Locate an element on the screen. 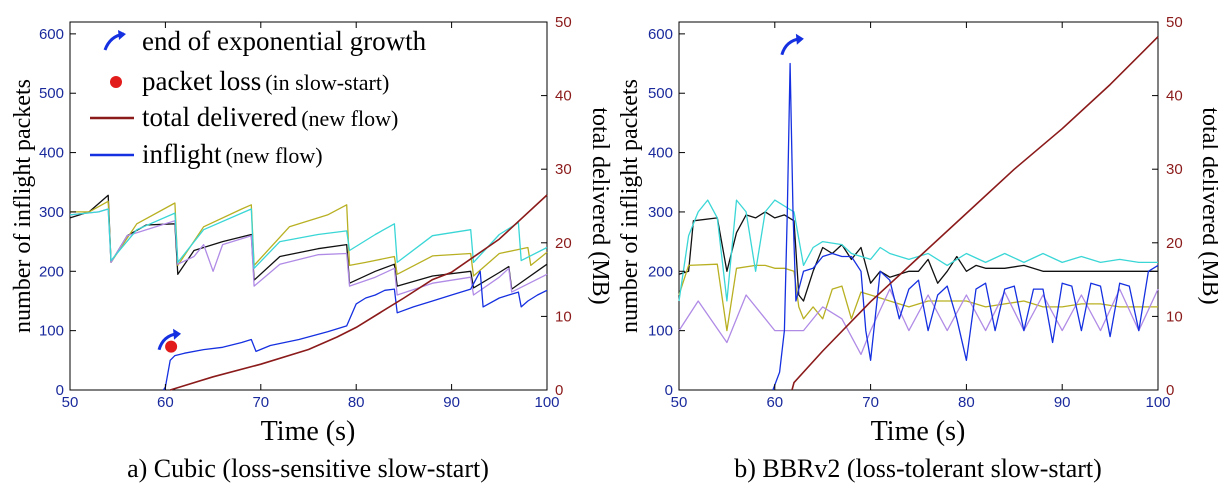  legend-entry-loss: packet loss (in slow-start) is located at coordinates (265, 81).